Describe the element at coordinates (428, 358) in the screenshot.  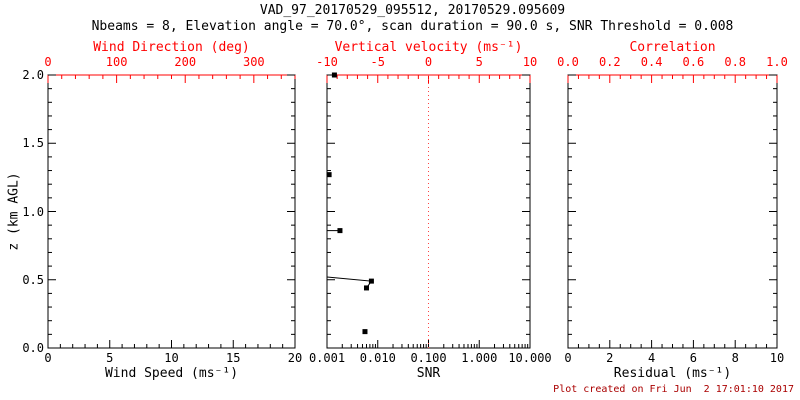
I see `tick-label: 0.100` at that location.